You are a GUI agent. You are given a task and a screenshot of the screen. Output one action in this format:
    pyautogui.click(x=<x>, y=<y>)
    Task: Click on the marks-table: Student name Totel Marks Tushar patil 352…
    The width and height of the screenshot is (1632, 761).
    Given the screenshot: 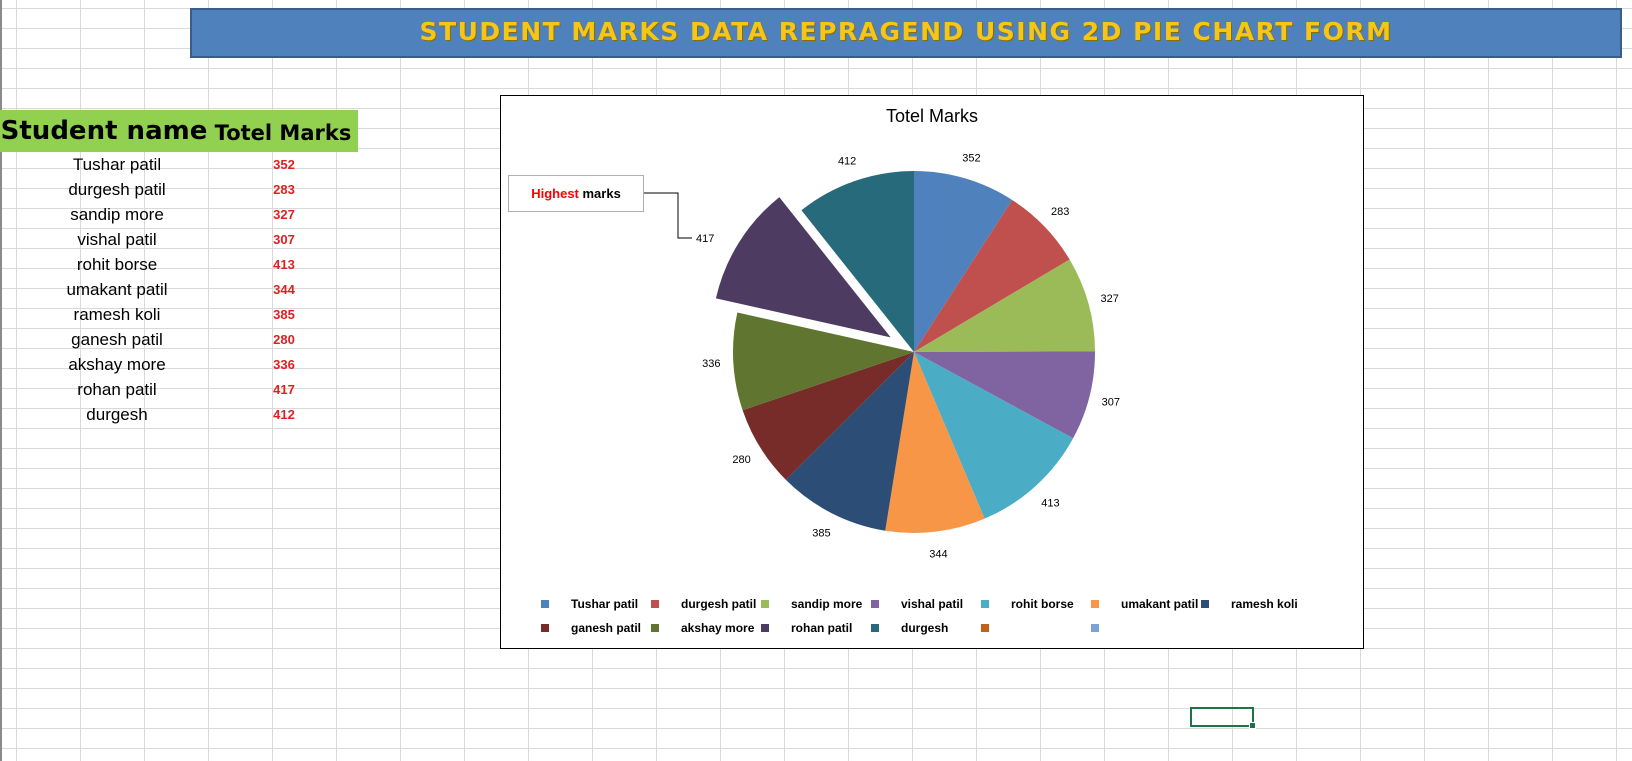 What is the action you would take?
    pyautogui.click(x=179, y=268)
    